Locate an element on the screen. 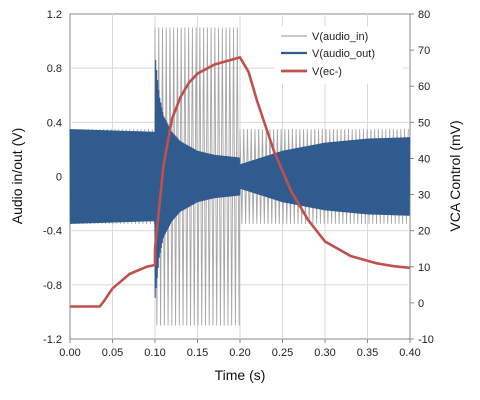 The width and height of the screenshot is (480, 400). y-right-tick-label: 70 is located at coordinates (424, 51).